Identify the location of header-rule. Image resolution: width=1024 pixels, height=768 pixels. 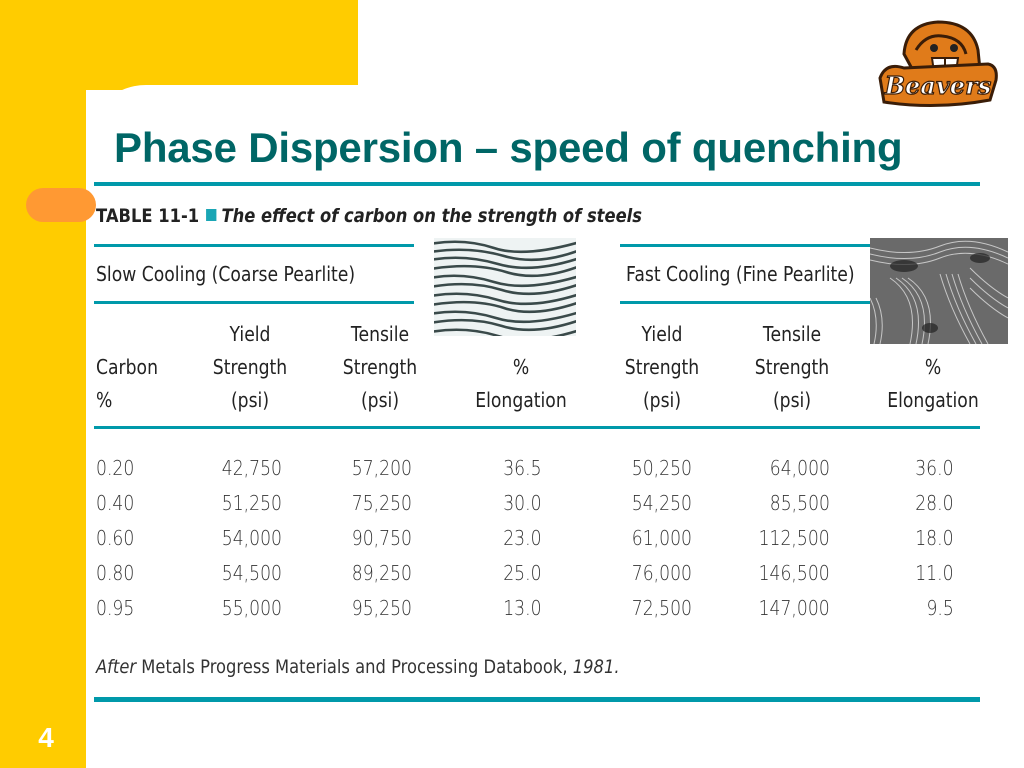
(537, 427).